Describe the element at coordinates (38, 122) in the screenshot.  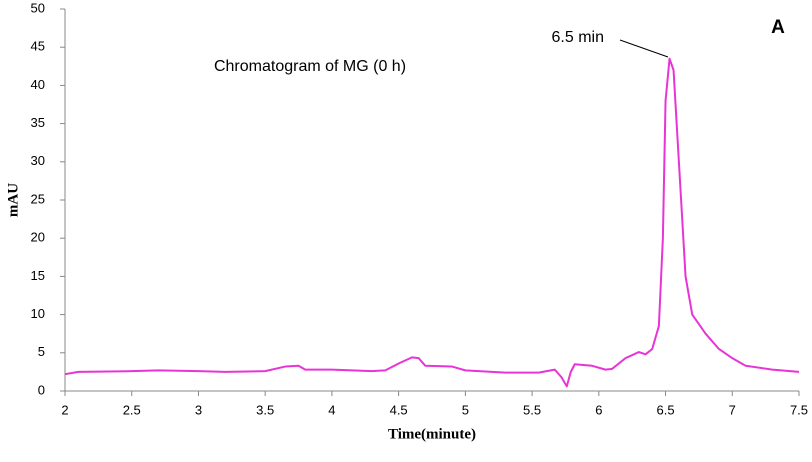
I see `y-tick-label: 35` at that location.